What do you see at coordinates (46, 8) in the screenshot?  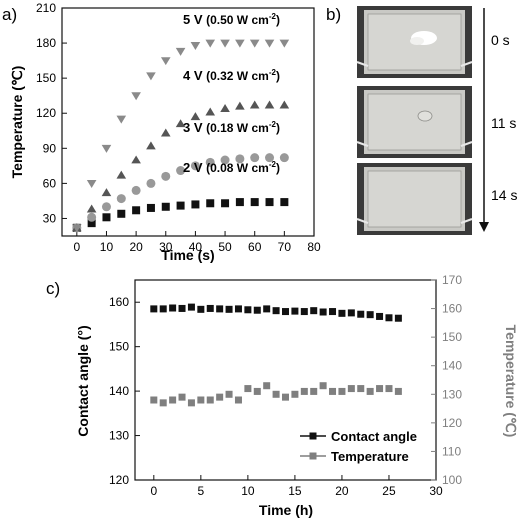 I see `chart-a-ytick-label: 210` at bounding box center [46, 8].